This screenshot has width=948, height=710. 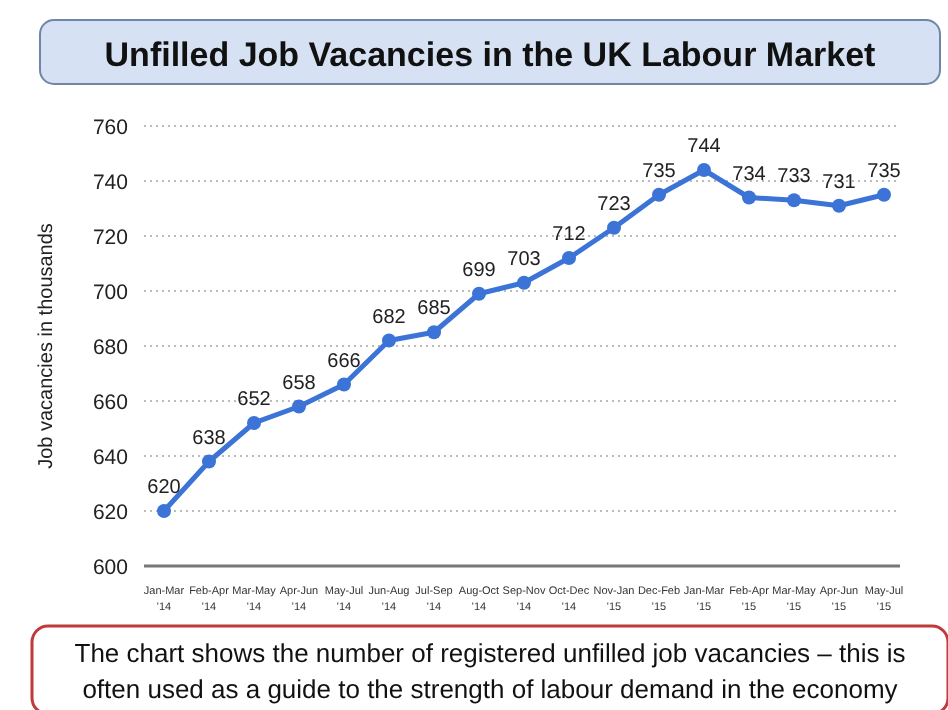 What do you see at coordinates (164, 488) in the screenshot?
I see `data-label: 620` at bounding box center [164, 488].